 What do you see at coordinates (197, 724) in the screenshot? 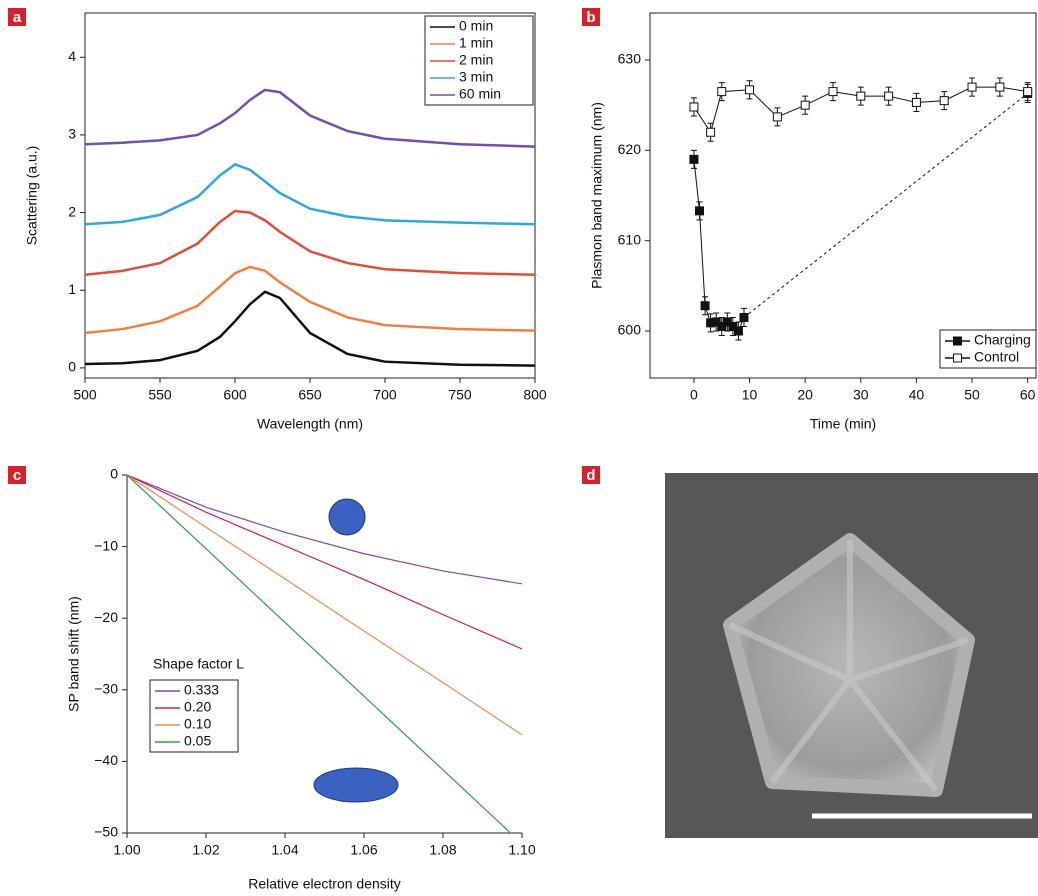
I see `legend-label: 0.10` at bounding box center [197, 724].